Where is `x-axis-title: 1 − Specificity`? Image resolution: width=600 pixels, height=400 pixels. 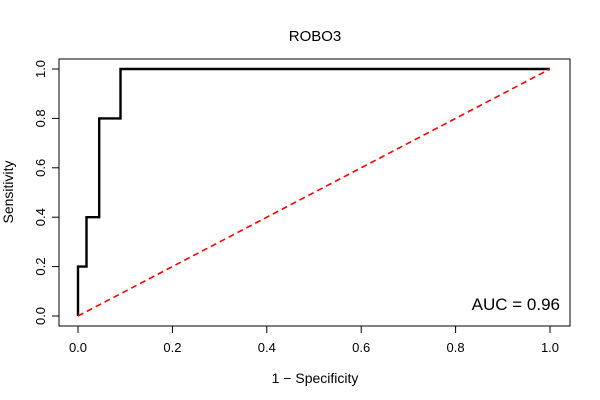 x-axis-title: 1 − Specificity is located at coordinates (315, 378).